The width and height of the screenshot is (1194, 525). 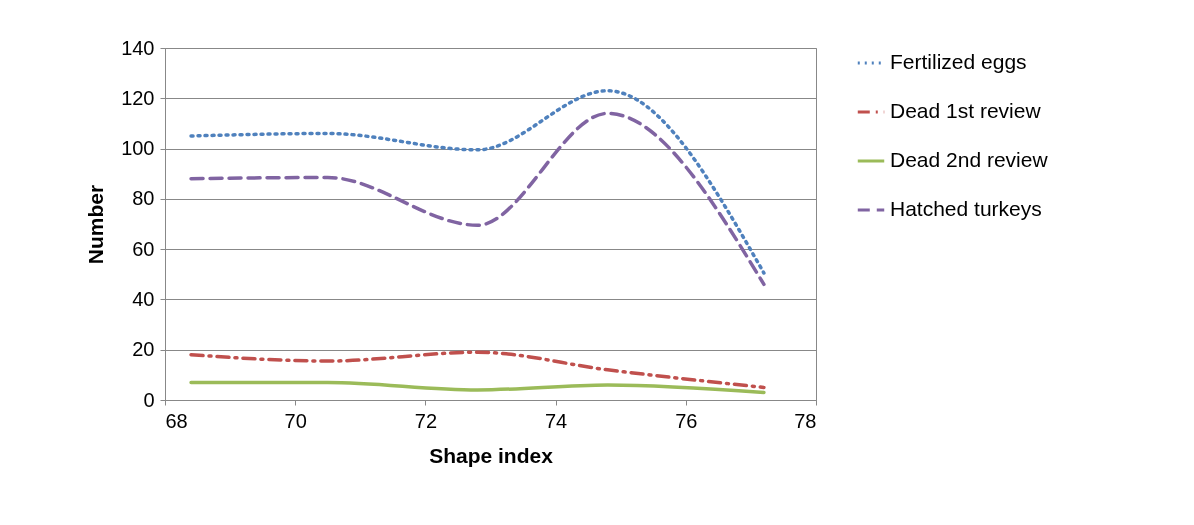 I want to click on x-tick-label: 76, so click(x=686, y=420).